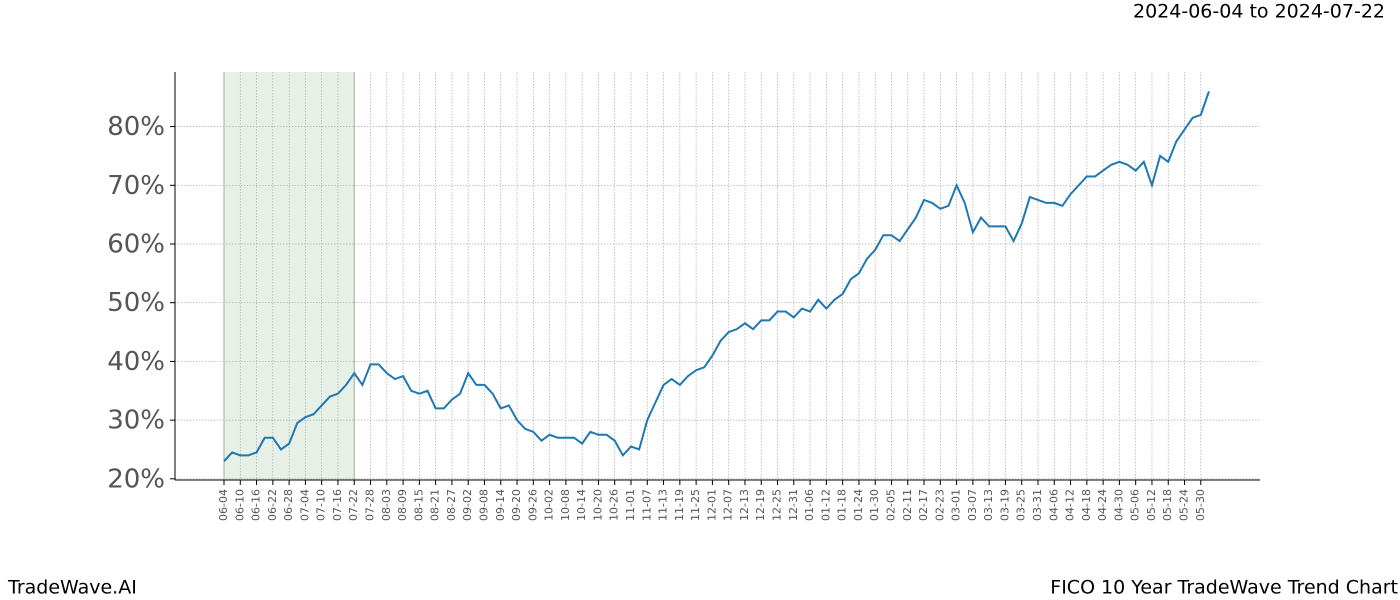  I want to click on x-tick-label: 02-11, so click(907, 505).